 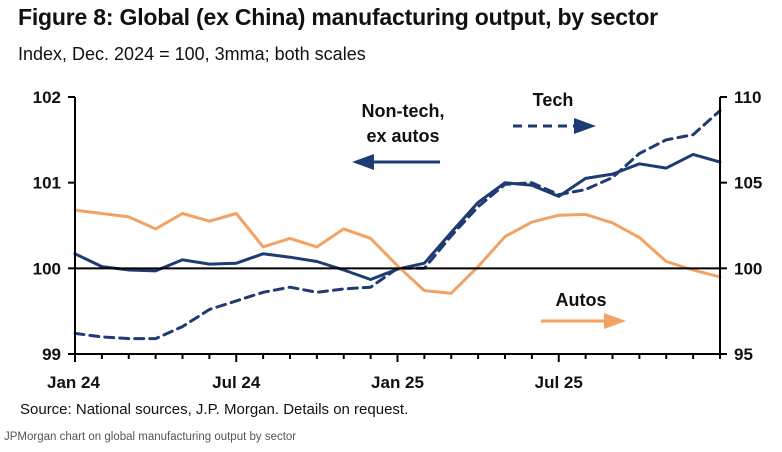 I want to click on left-tick-label: 100, so click(x=47, y=268).